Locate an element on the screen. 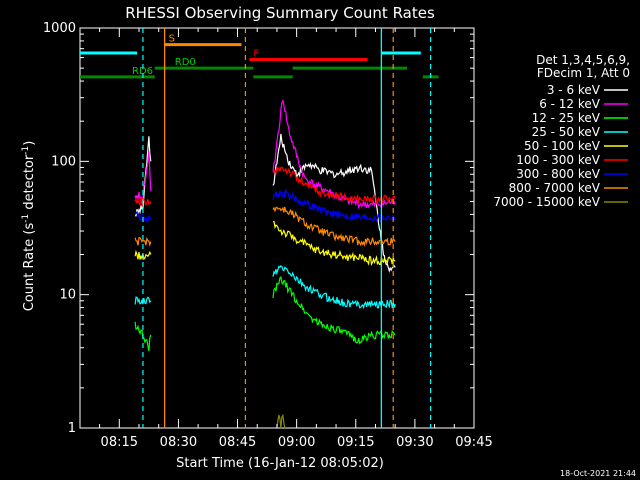 Image resolution: width=640 pixels, height=480 pixels. y-axis-label-part-4: ) is located at coordinates (29, 143).